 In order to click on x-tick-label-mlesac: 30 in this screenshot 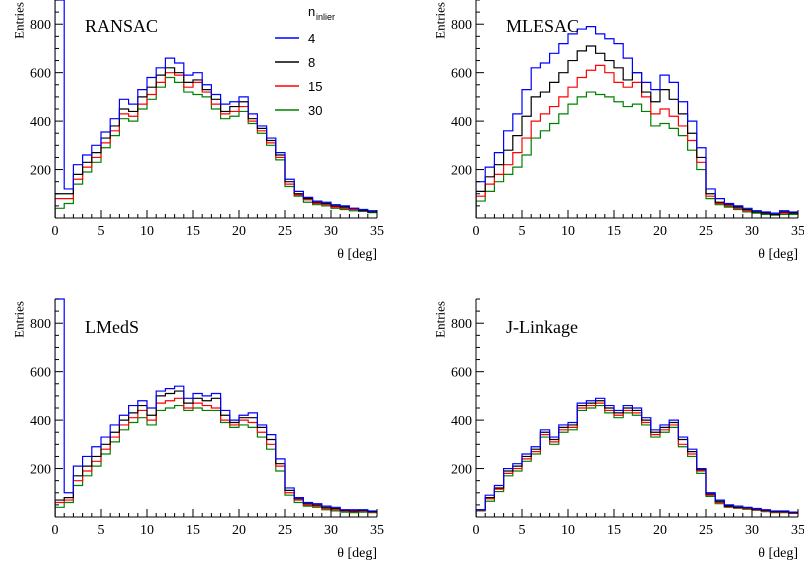, I will do `click(752, 231)`.